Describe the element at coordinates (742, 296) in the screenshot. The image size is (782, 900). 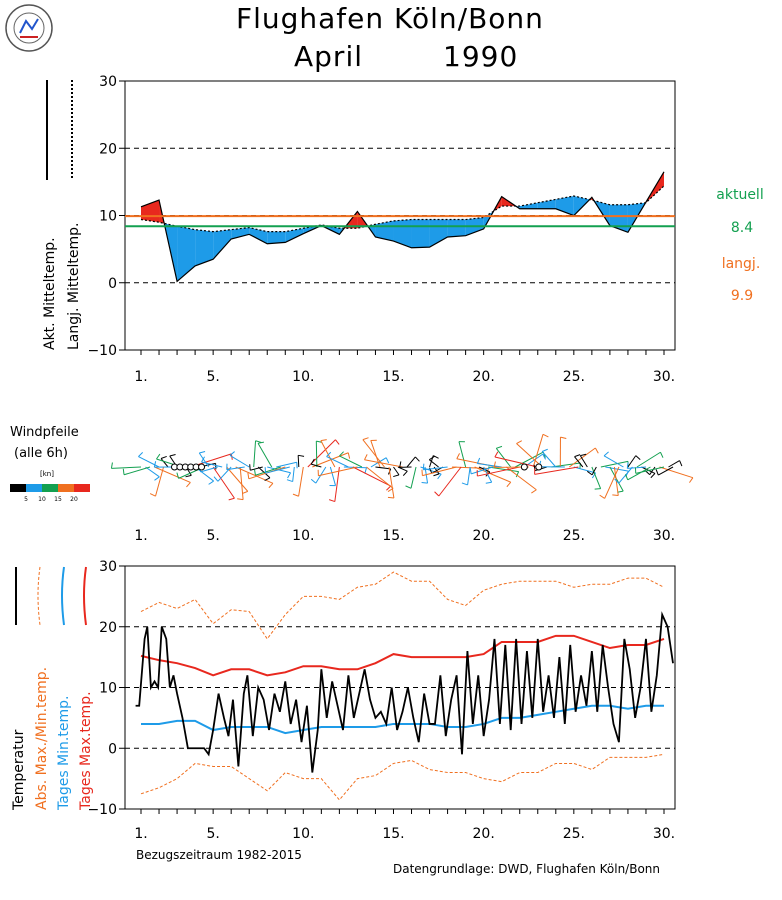
I see `langj-value: 9.9` at that location.